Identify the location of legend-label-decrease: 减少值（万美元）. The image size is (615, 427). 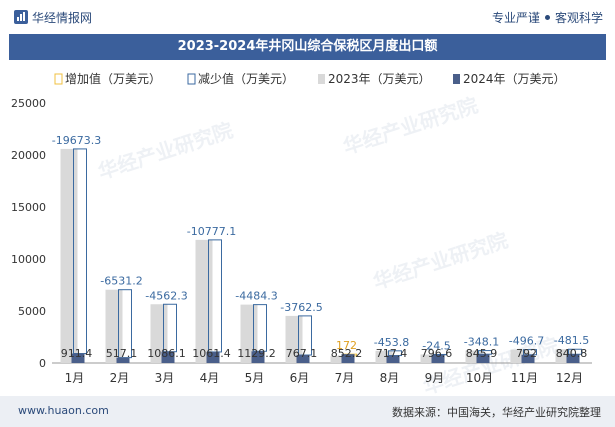
(246, 78).